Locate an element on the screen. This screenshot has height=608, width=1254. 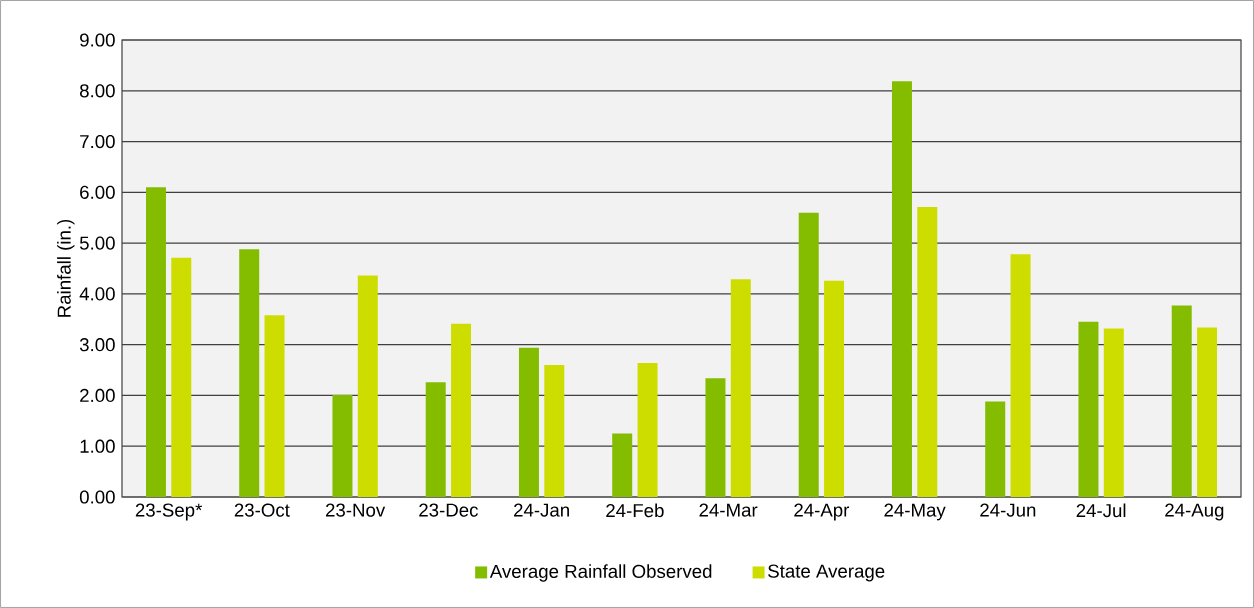
x-tick-label: 24-Jun is located at coordinates (1008, 510).